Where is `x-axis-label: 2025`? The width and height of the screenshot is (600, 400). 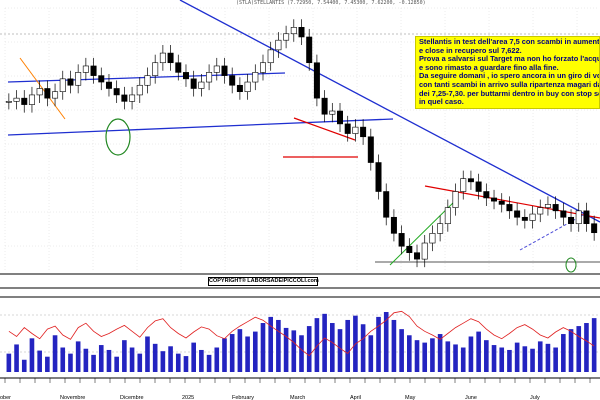 x-axis-label: 2025 is located at coordinates (188, 397).